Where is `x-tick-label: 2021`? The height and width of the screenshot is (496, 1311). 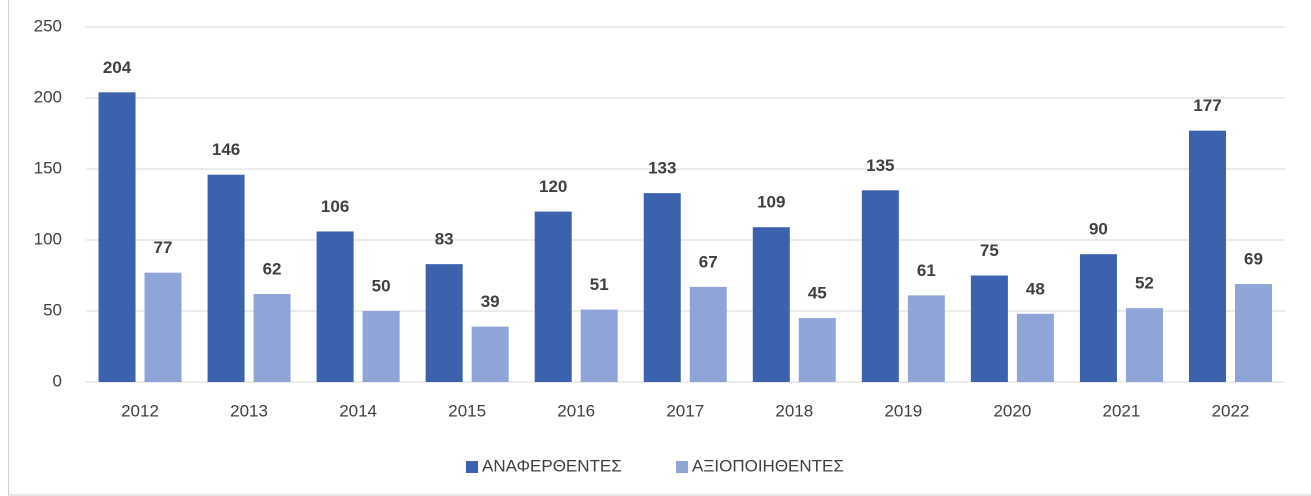 x-tick-label: 2021 is located at coordinates (1122, 410).